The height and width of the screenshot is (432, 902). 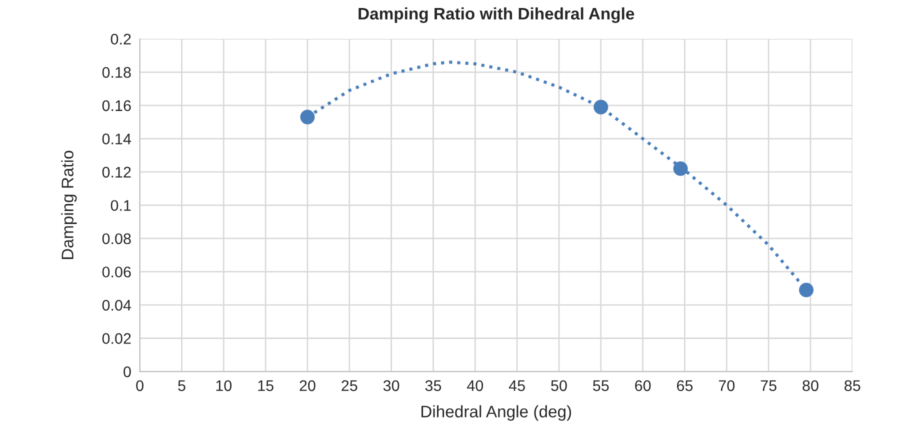 I want to click on x-tick-label: 85, so click(x=852, y=386).